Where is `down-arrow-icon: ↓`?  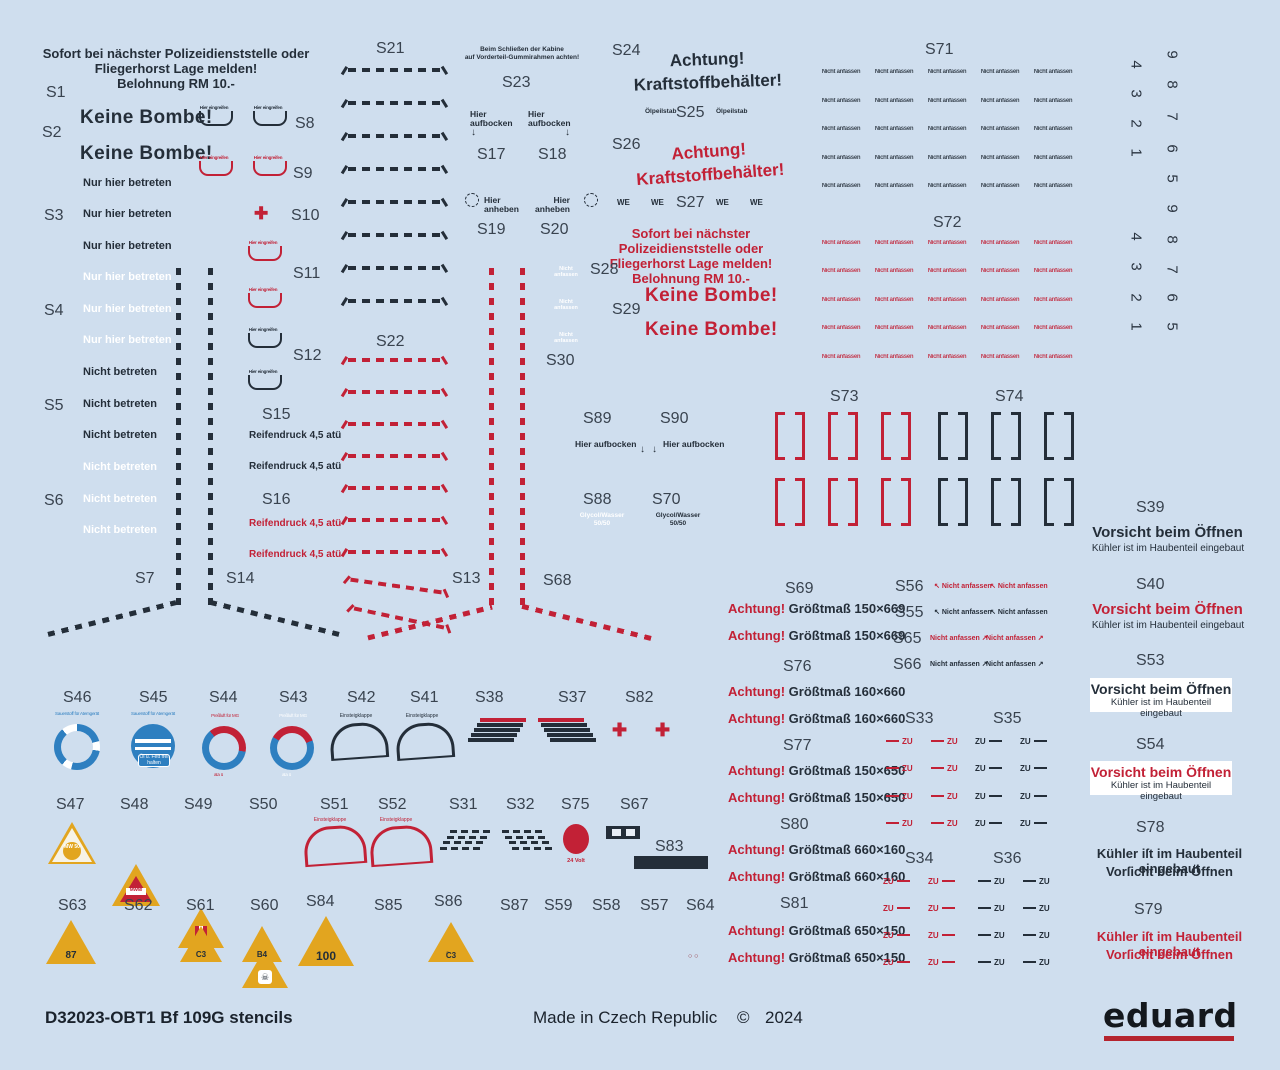
down-arrow-icon: ↓ is located at coordinates (654, 449).